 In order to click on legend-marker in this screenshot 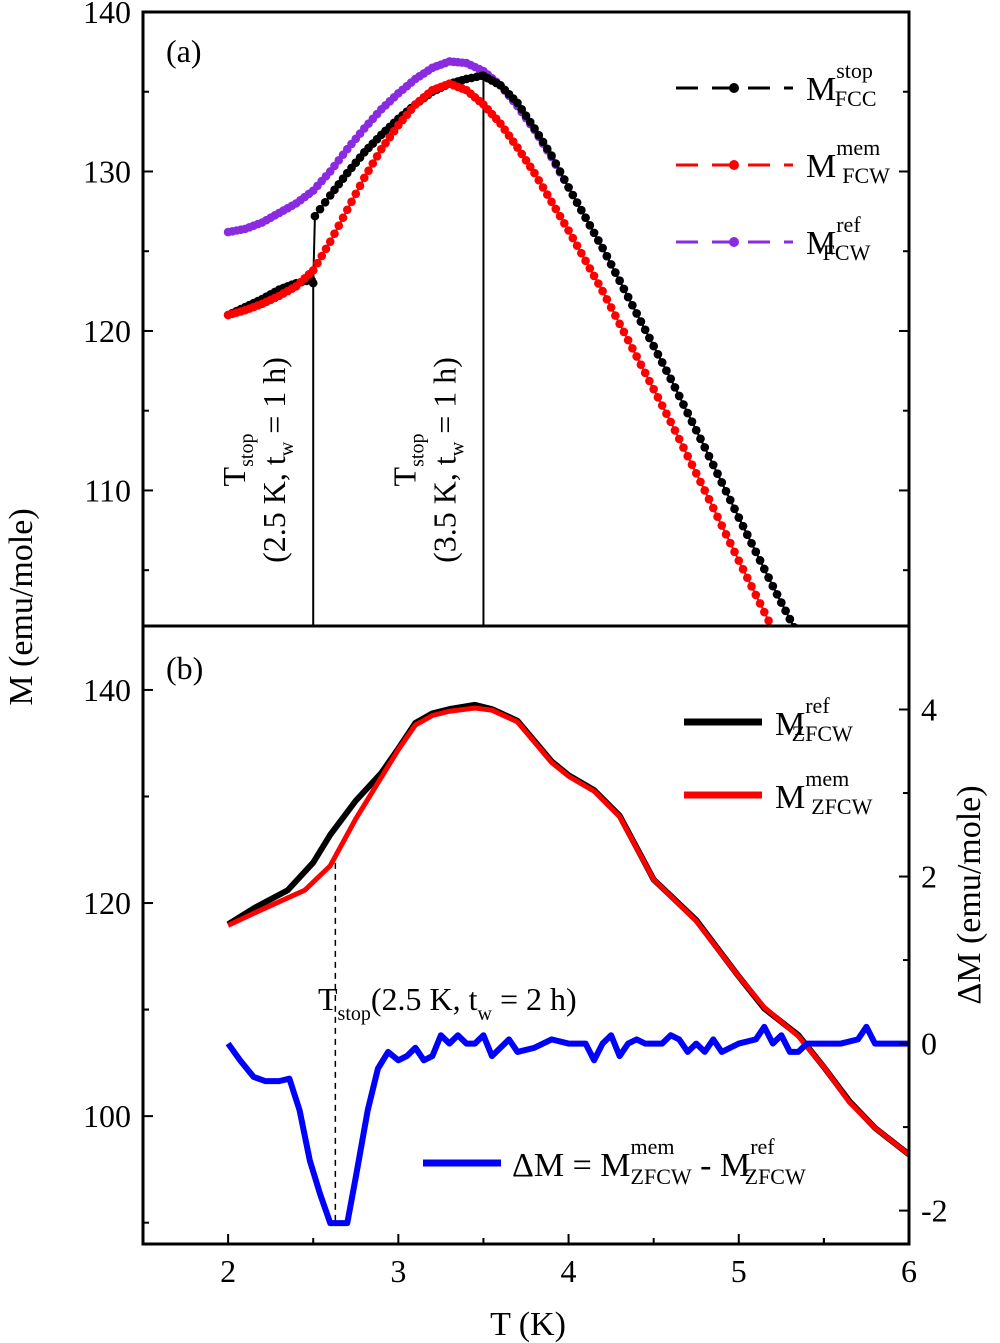, I will do `click(734, 88)`.